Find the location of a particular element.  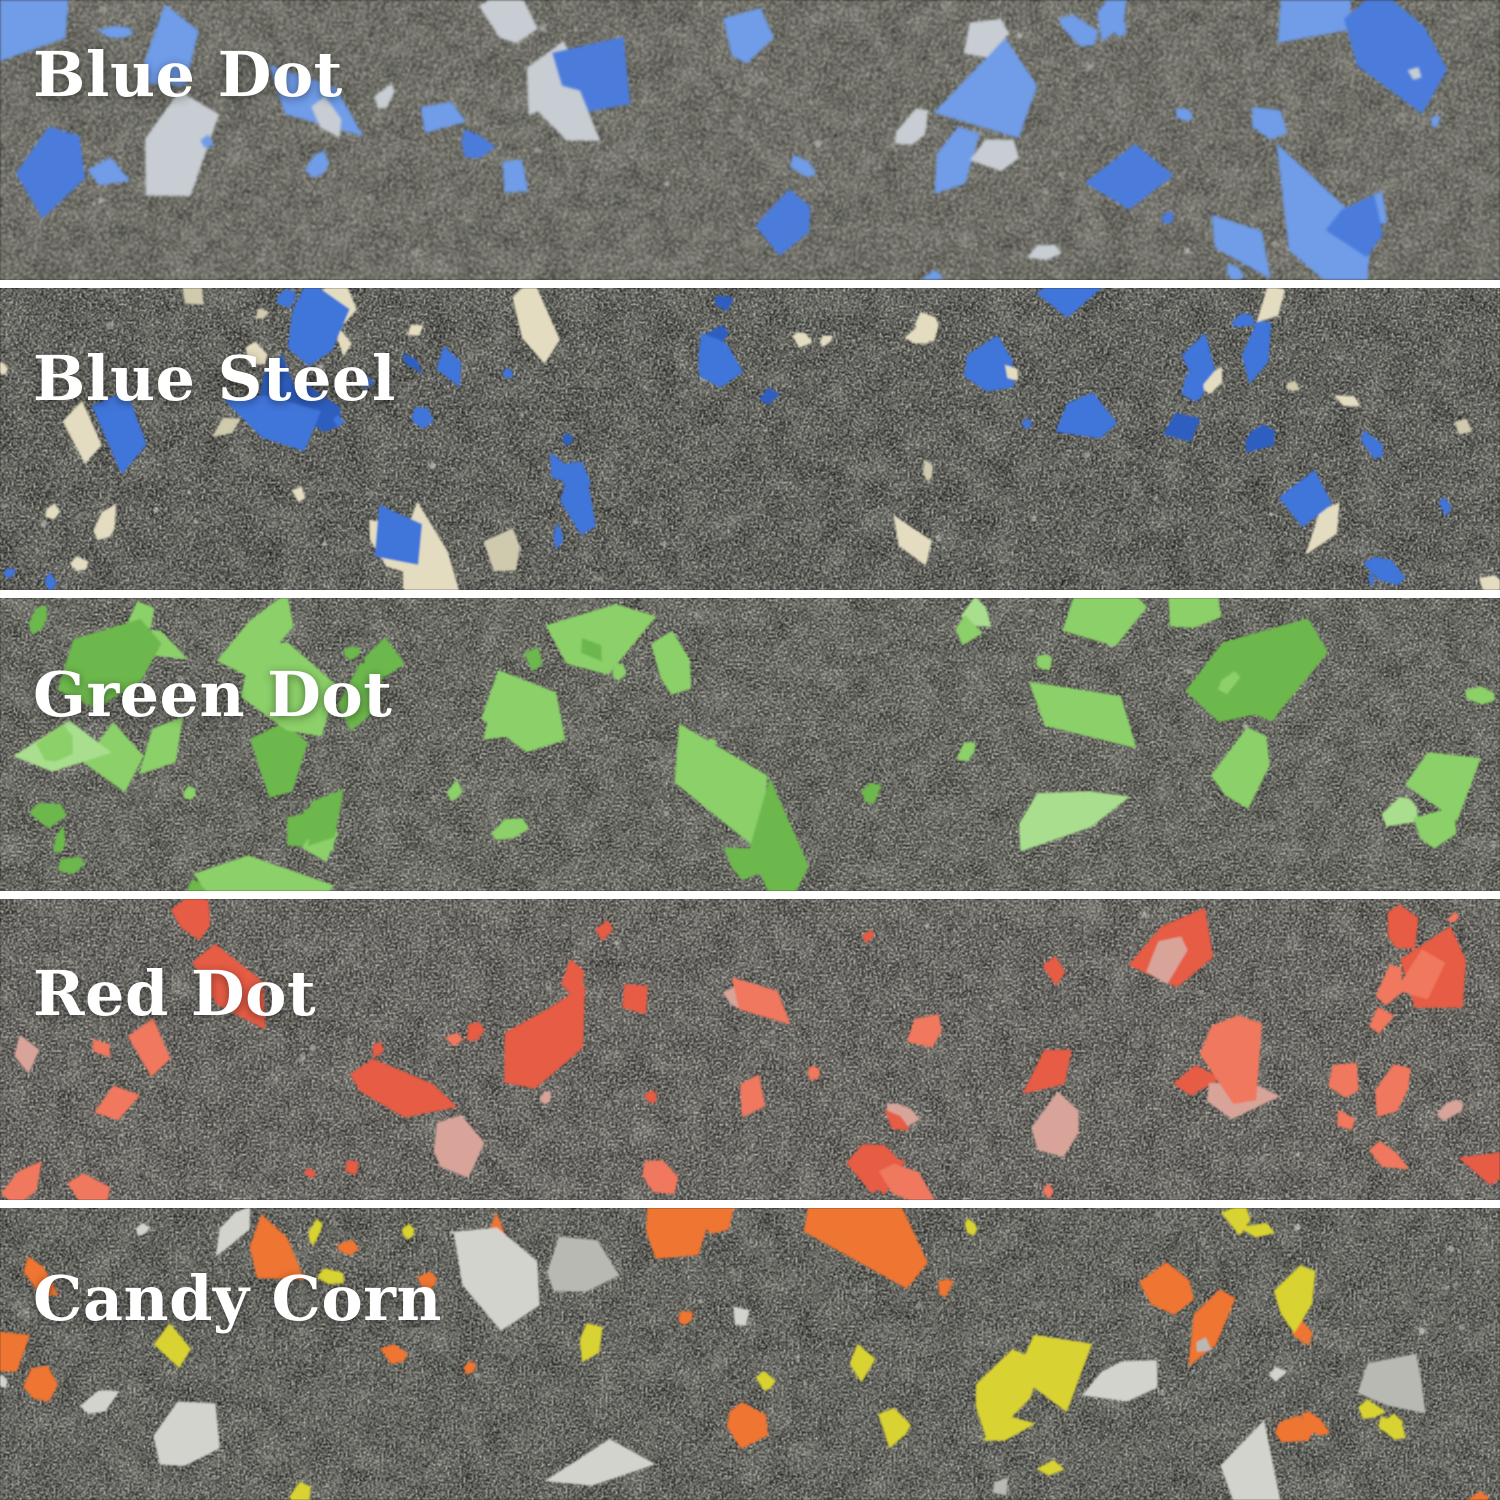

swatch-label-green-dot: Green Dot is located at coordinates (213, 694).